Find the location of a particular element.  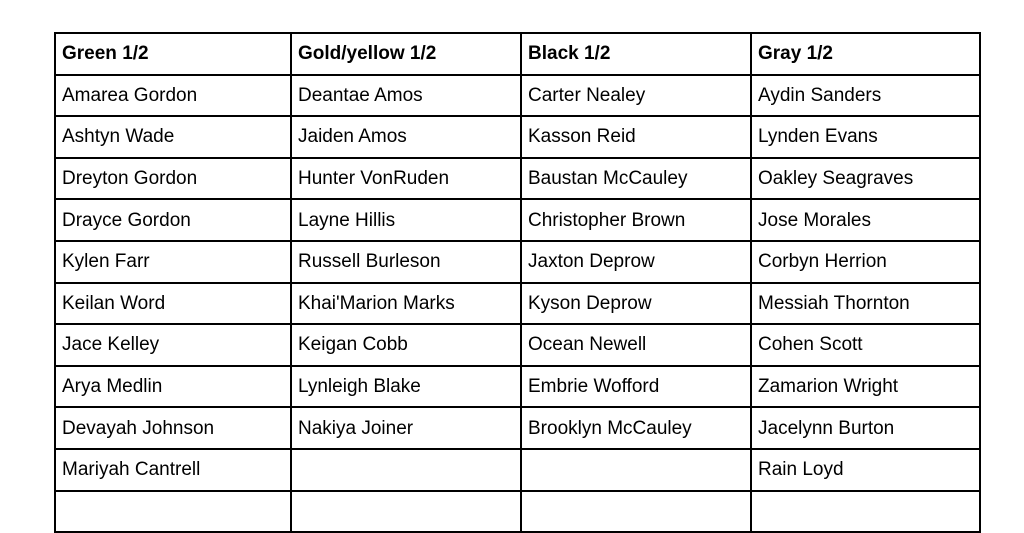

table-cell: Embrie Wofford is located at coordinates (636, 386).